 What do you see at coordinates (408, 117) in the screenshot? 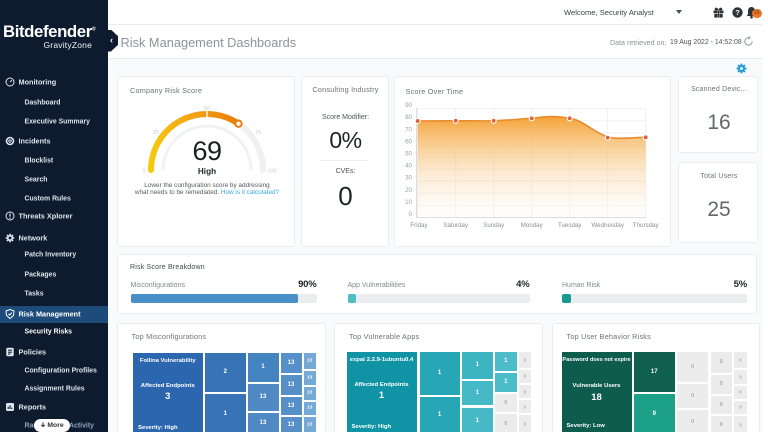
I see `svg-text: 80` at bounding box center [408, 117].